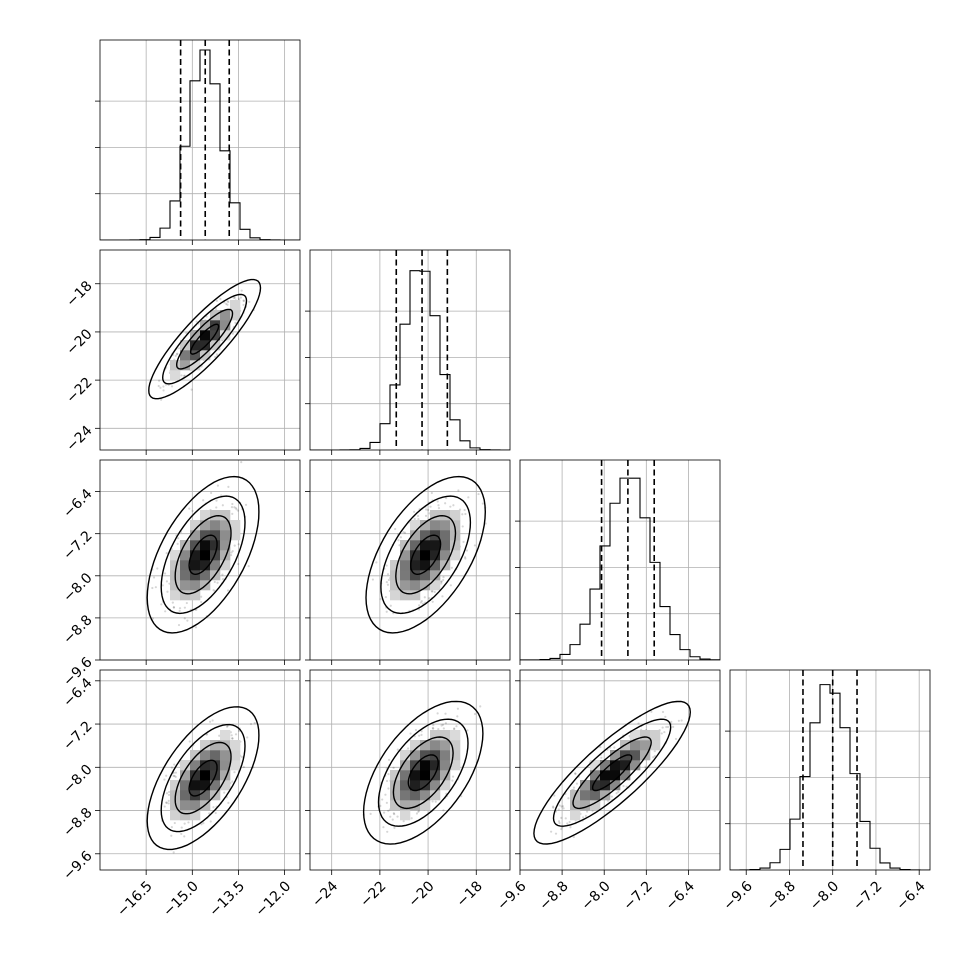 The width and height of the screenshot is (970, 970). What do you see at coordinates (181, 899) in the screenshot?
I see `x-tick-label: −15.0` at bounding box center [181, 899].